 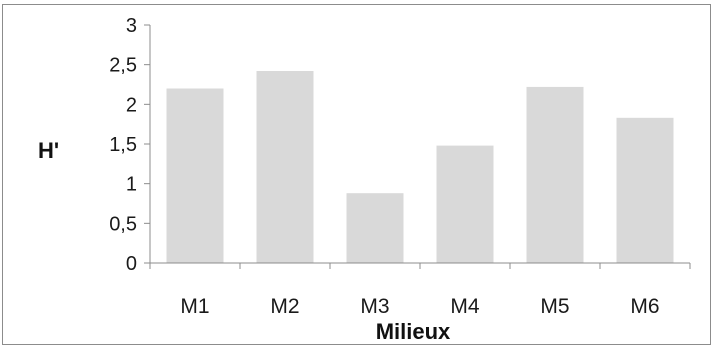 What do you see at coordinates (555, 175) in the screenshot?
I see `bar-m5` at bounding box center [555, 175].